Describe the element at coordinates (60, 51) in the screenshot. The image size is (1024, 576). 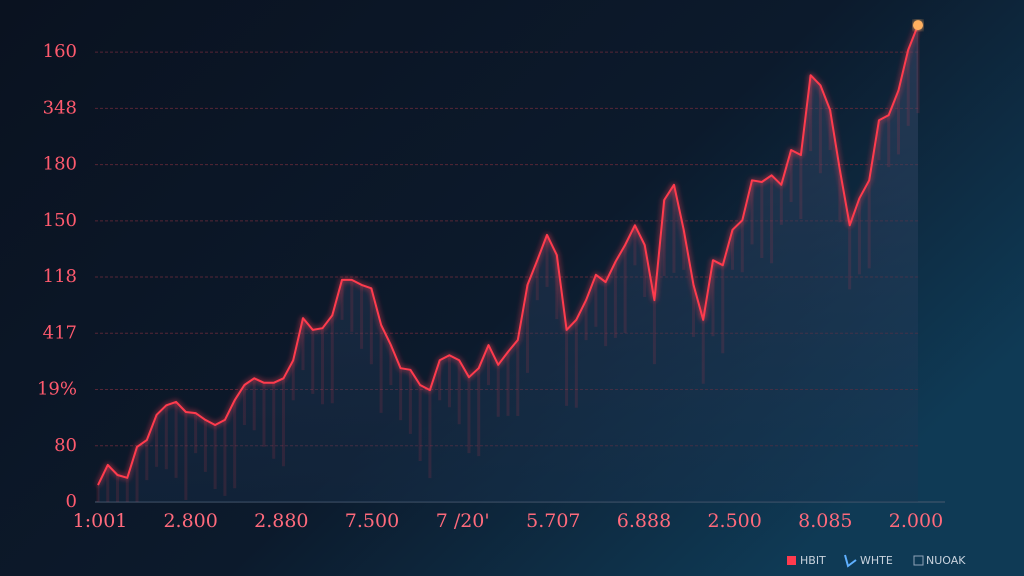
I see `y-tick-label: 160` at that location.